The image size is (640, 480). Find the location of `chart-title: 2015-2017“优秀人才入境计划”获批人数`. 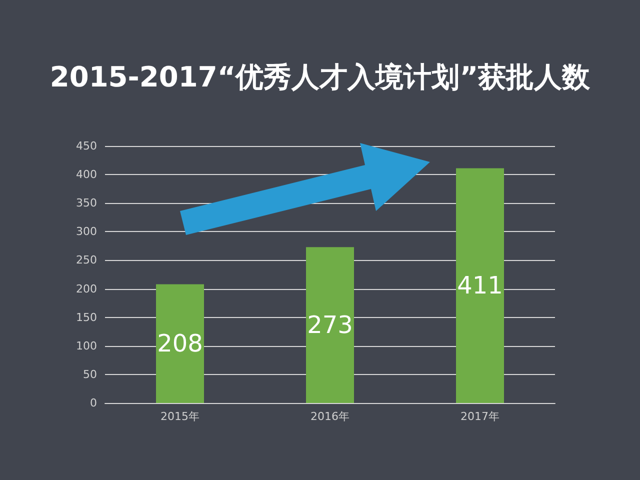

chart-title: 2015-2017“优秀人才入境计划”获批人数 is located at coordinates (321, 77).